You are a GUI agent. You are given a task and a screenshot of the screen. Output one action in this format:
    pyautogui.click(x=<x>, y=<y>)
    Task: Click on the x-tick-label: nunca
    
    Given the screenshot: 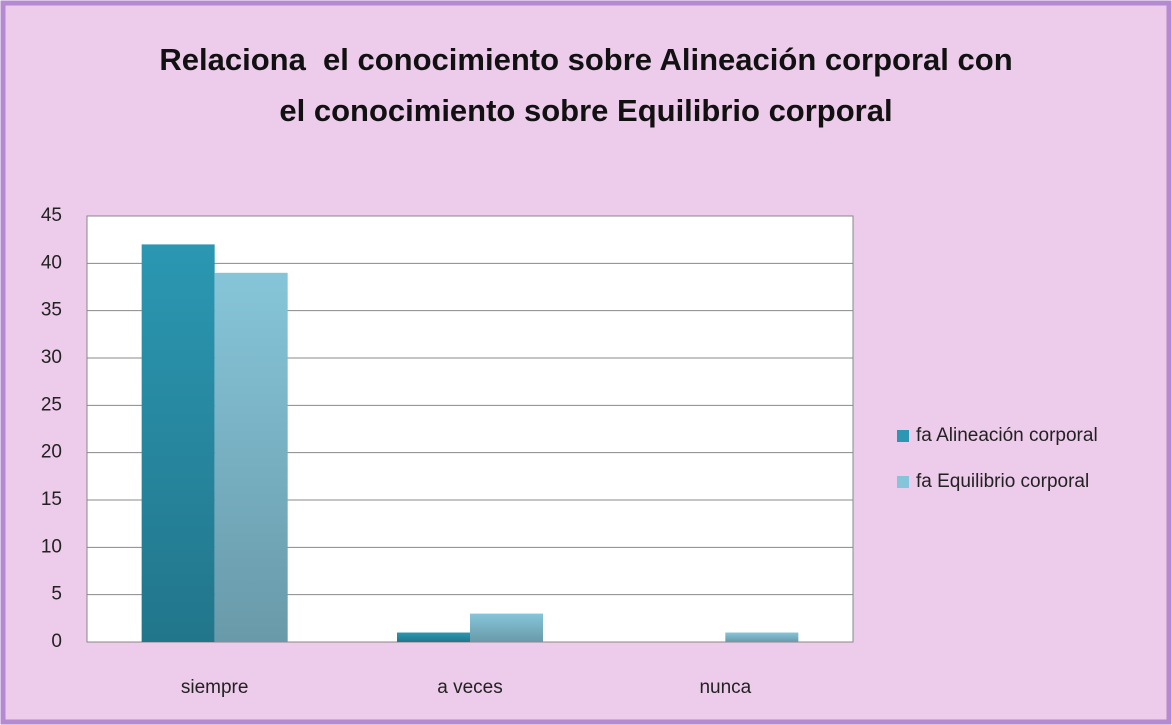 What is the action you would take?
    pyautogui.click(x=725, y=687)
    